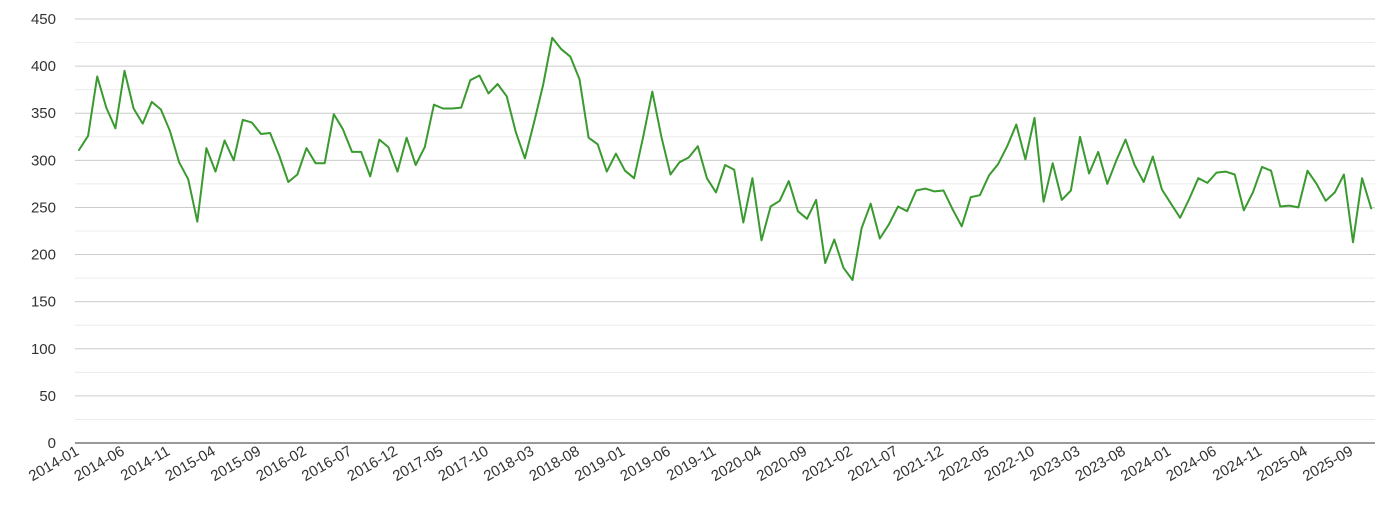  What do you see at coordinates (1055, 464) in the screenshot?
I see `x-tick-label: 2023-03` at bounding box center [1055, 464].